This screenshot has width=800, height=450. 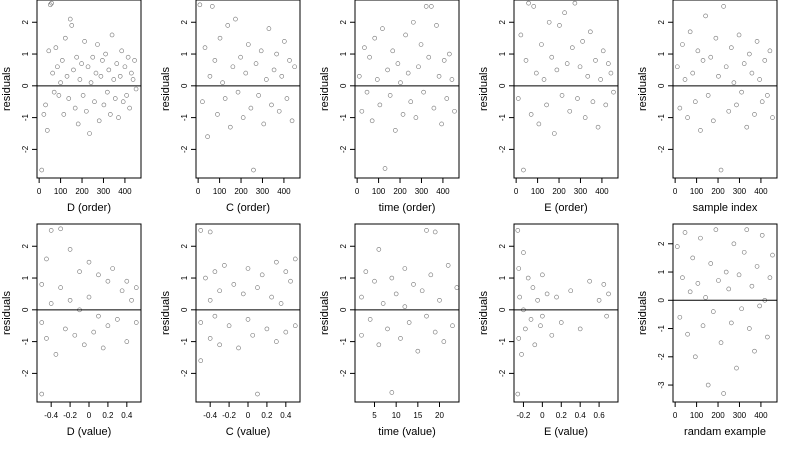 What do you see at coordinates (25, 309) in the screenshot?
I see `y-tick-label: 0` at bounding box center [25, 309].